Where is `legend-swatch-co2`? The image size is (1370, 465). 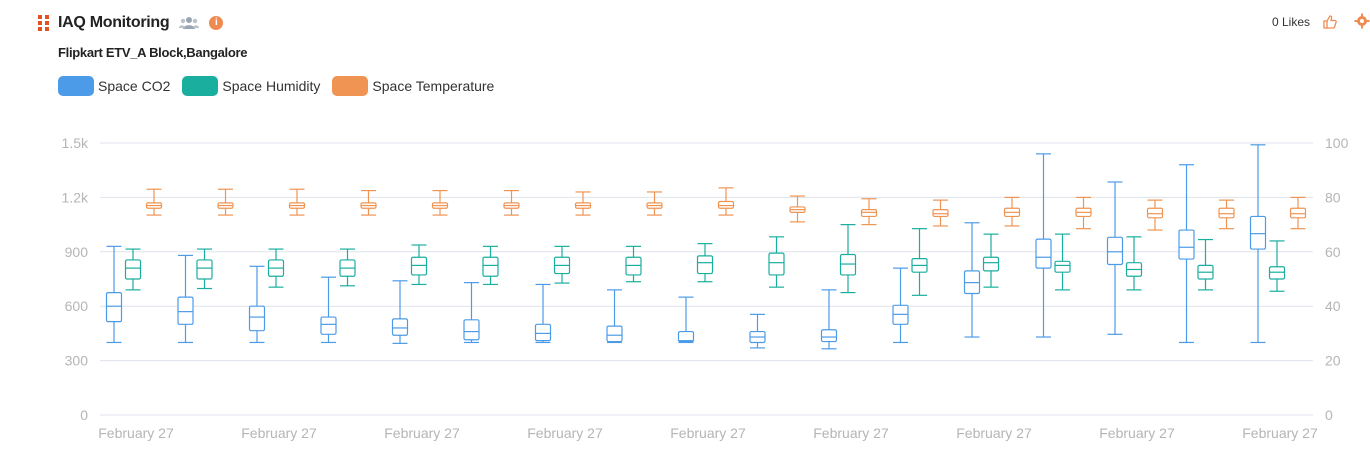 legend-swatch-co2 is located at coordinates (76, 86).